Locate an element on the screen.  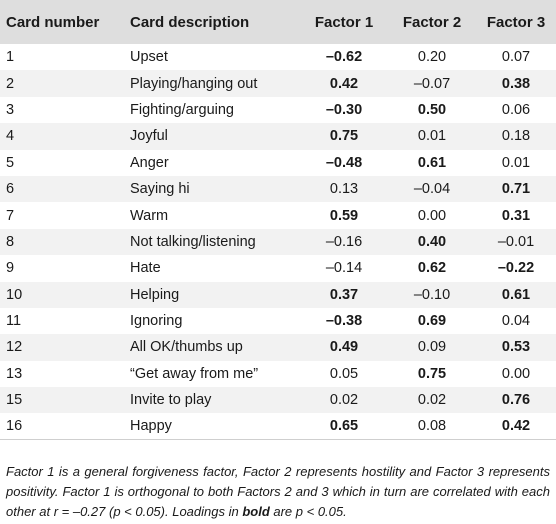
cell-factor-3: 0.06 is located at coordinates (516, 109).